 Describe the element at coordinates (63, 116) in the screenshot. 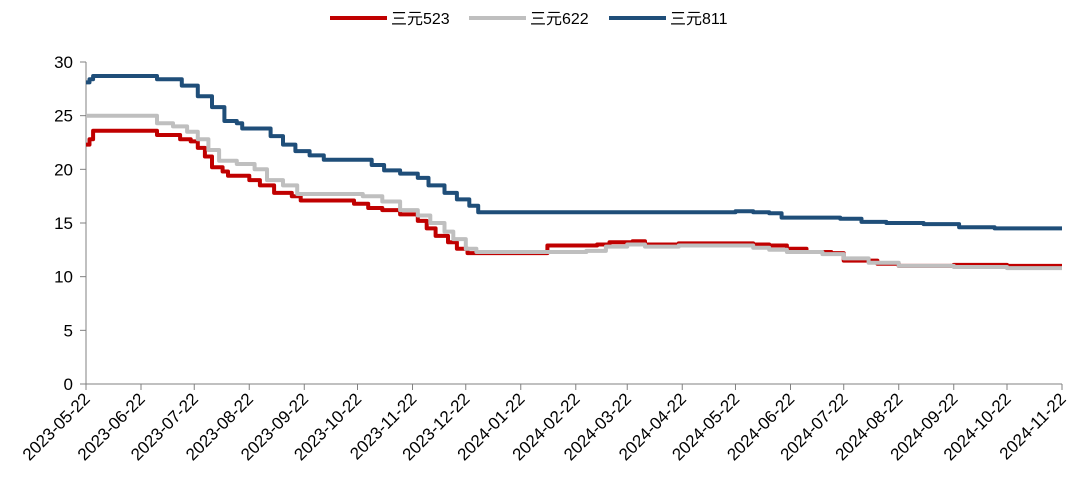

I see `y-tick-label: 25` at that location.